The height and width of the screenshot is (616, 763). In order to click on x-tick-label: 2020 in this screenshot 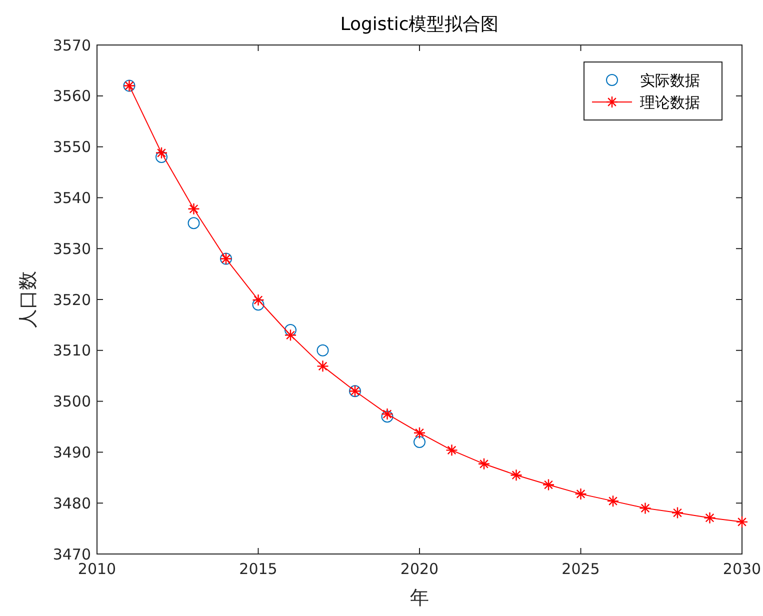, I will do `click(419, 569)`.